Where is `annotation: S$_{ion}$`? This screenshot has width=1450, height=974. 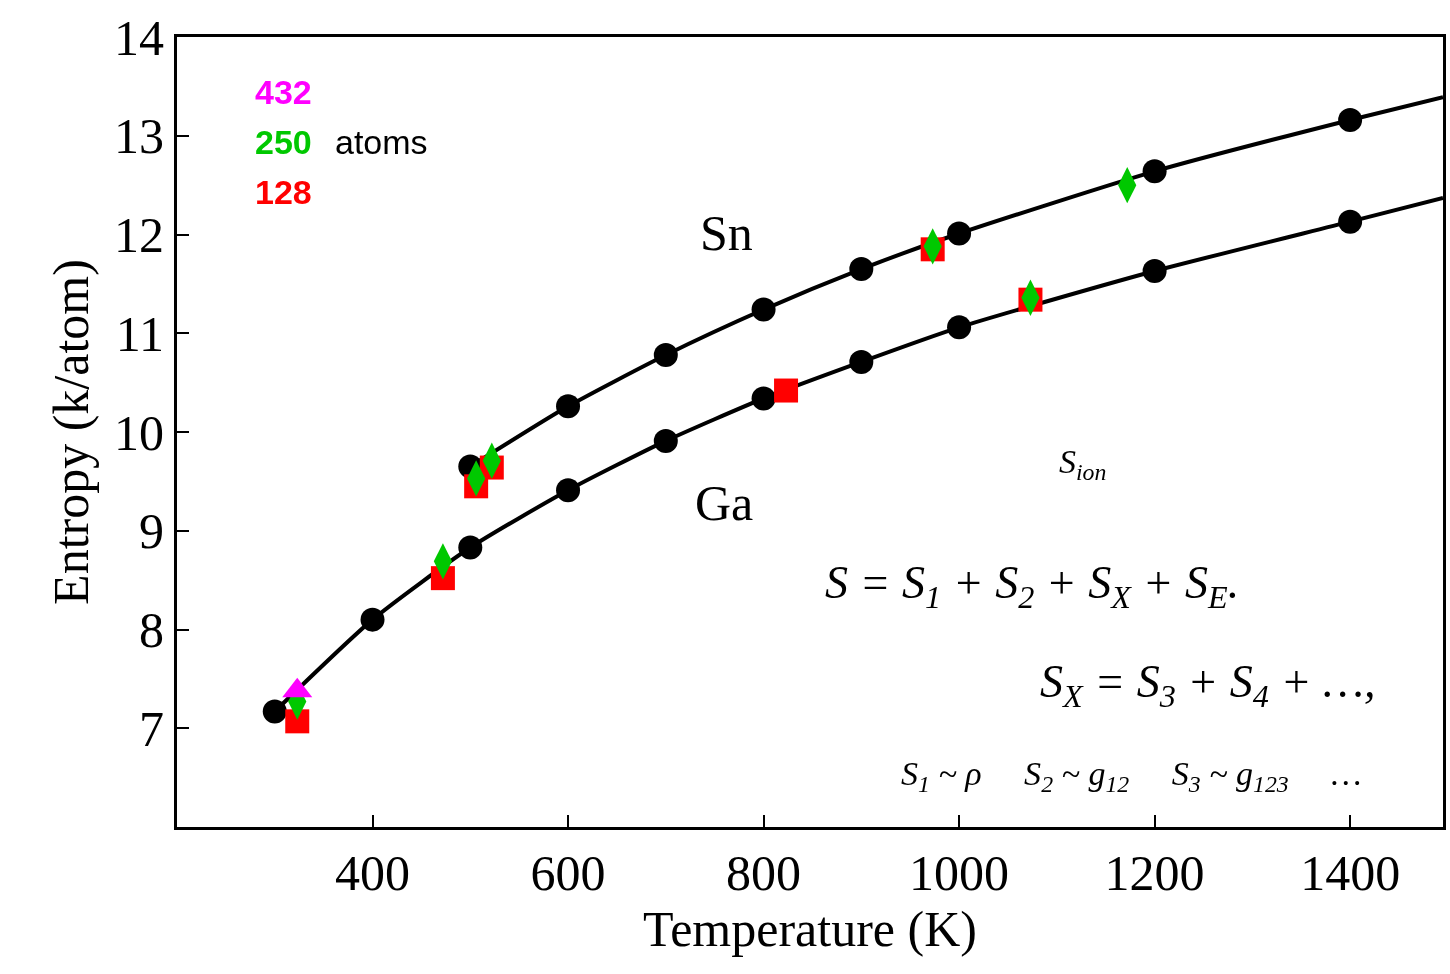
annotation: S$_{ion}$ is located at coordinates (1083, 464).